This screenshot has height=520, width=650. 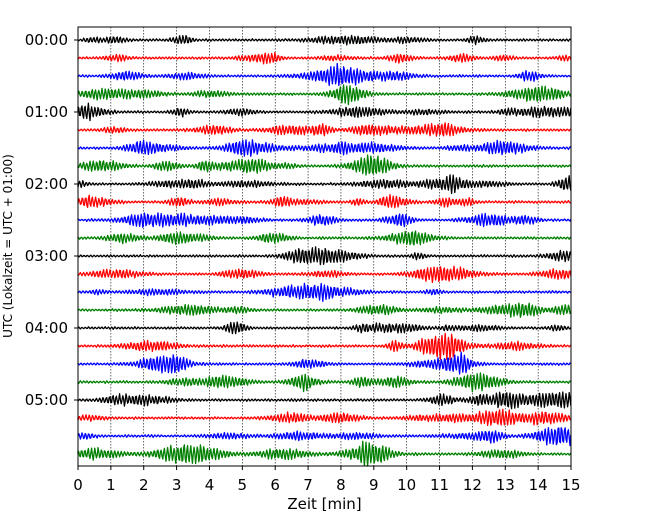 I want to click on y-tick-label-03:00: 03:00, so click(x=46, y=256).